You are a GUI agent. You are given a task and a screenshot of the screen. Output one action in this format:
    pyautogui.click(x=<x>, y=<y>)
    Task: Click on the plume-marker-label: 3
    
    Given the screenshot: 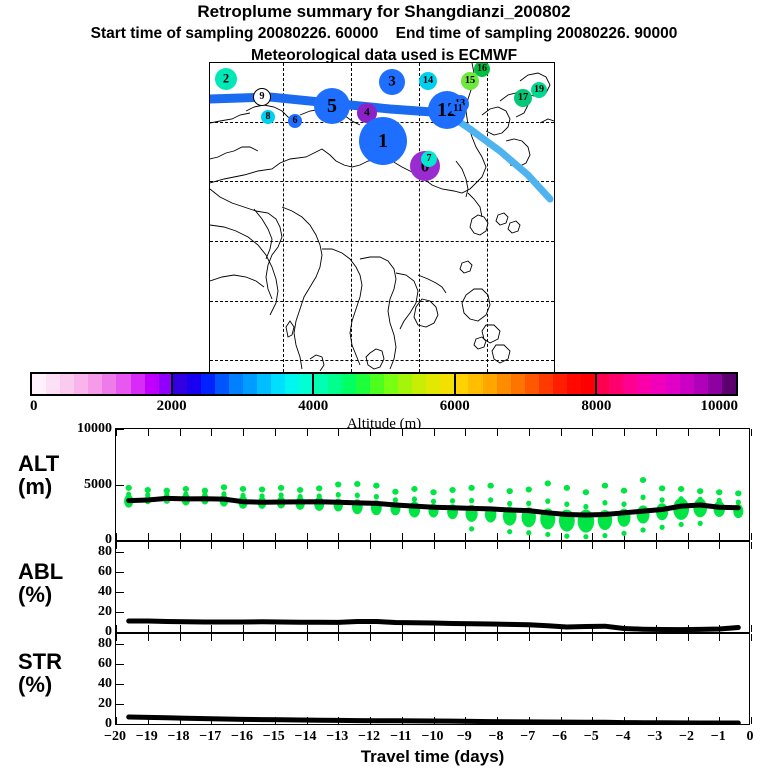 What is the action you would take?
    pyautogui.click(x=392, y=81)
    